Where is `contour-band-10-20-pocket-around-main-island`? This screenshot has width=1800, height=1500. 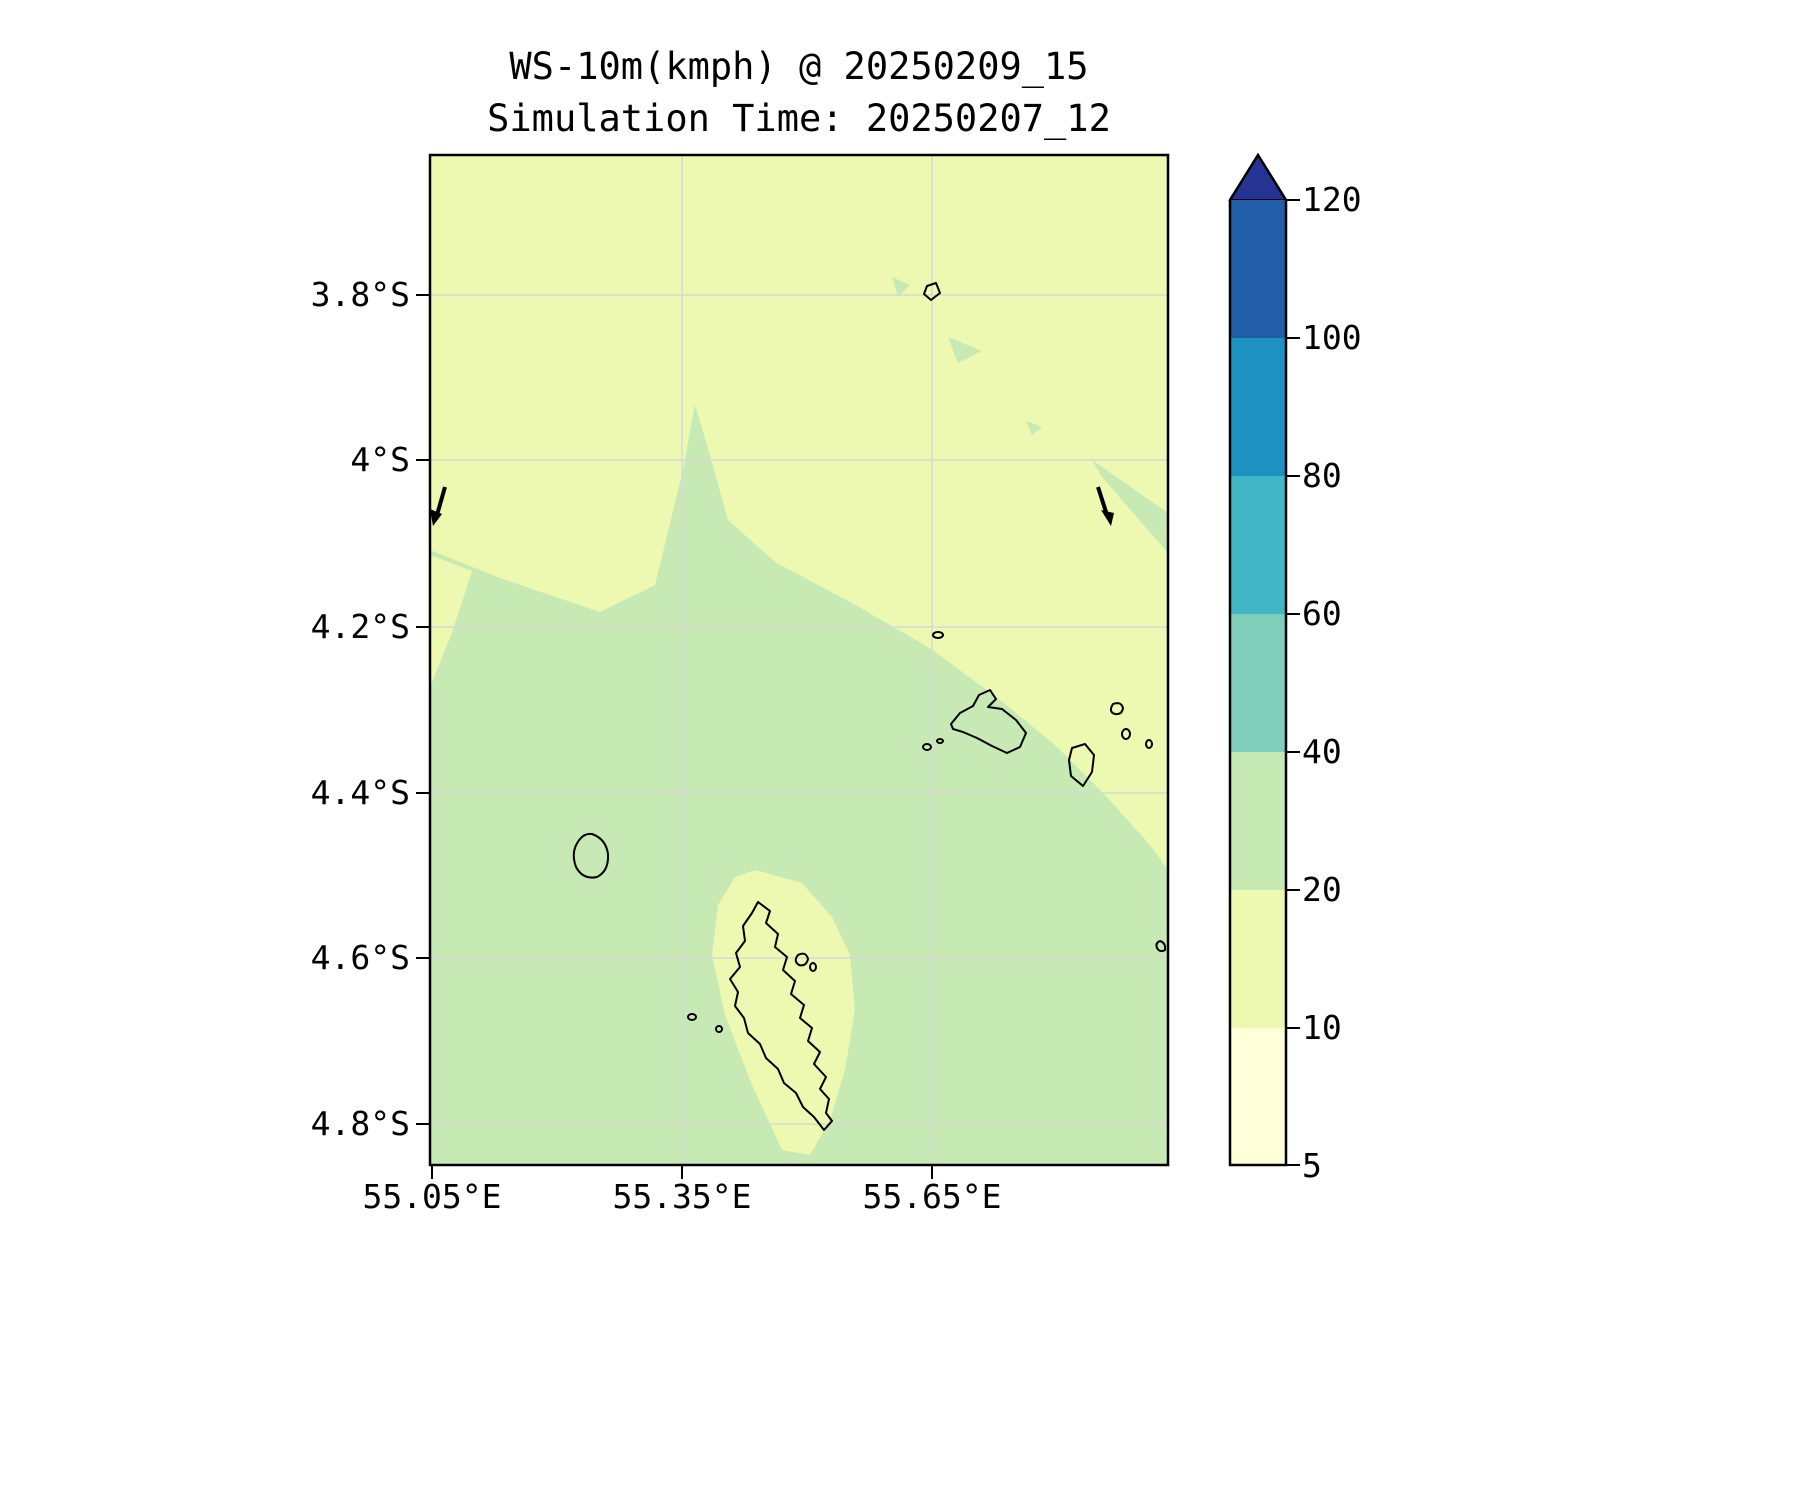
contour-band-10-20-pocket-around-main-island is located at coordinates (783, 1012).